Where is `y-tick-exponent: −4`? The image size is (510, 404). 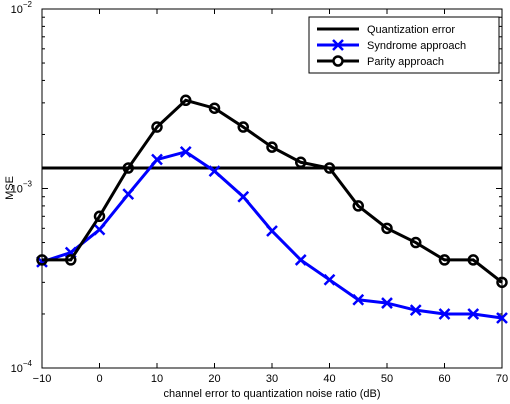 y-tick-exponent: −4 is located at coordinates (28, 363).